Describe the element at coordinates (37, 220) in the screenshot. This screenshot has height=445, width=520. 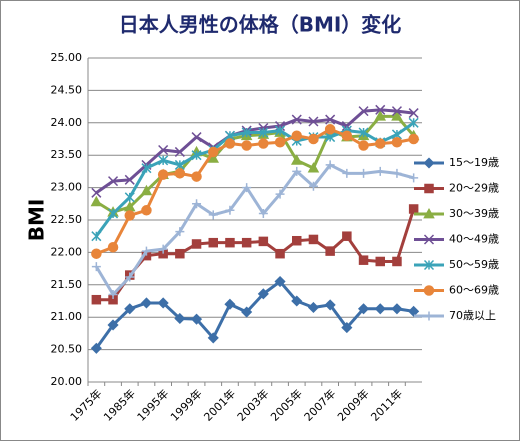
I see `y-axis-label: BMI` at that location.